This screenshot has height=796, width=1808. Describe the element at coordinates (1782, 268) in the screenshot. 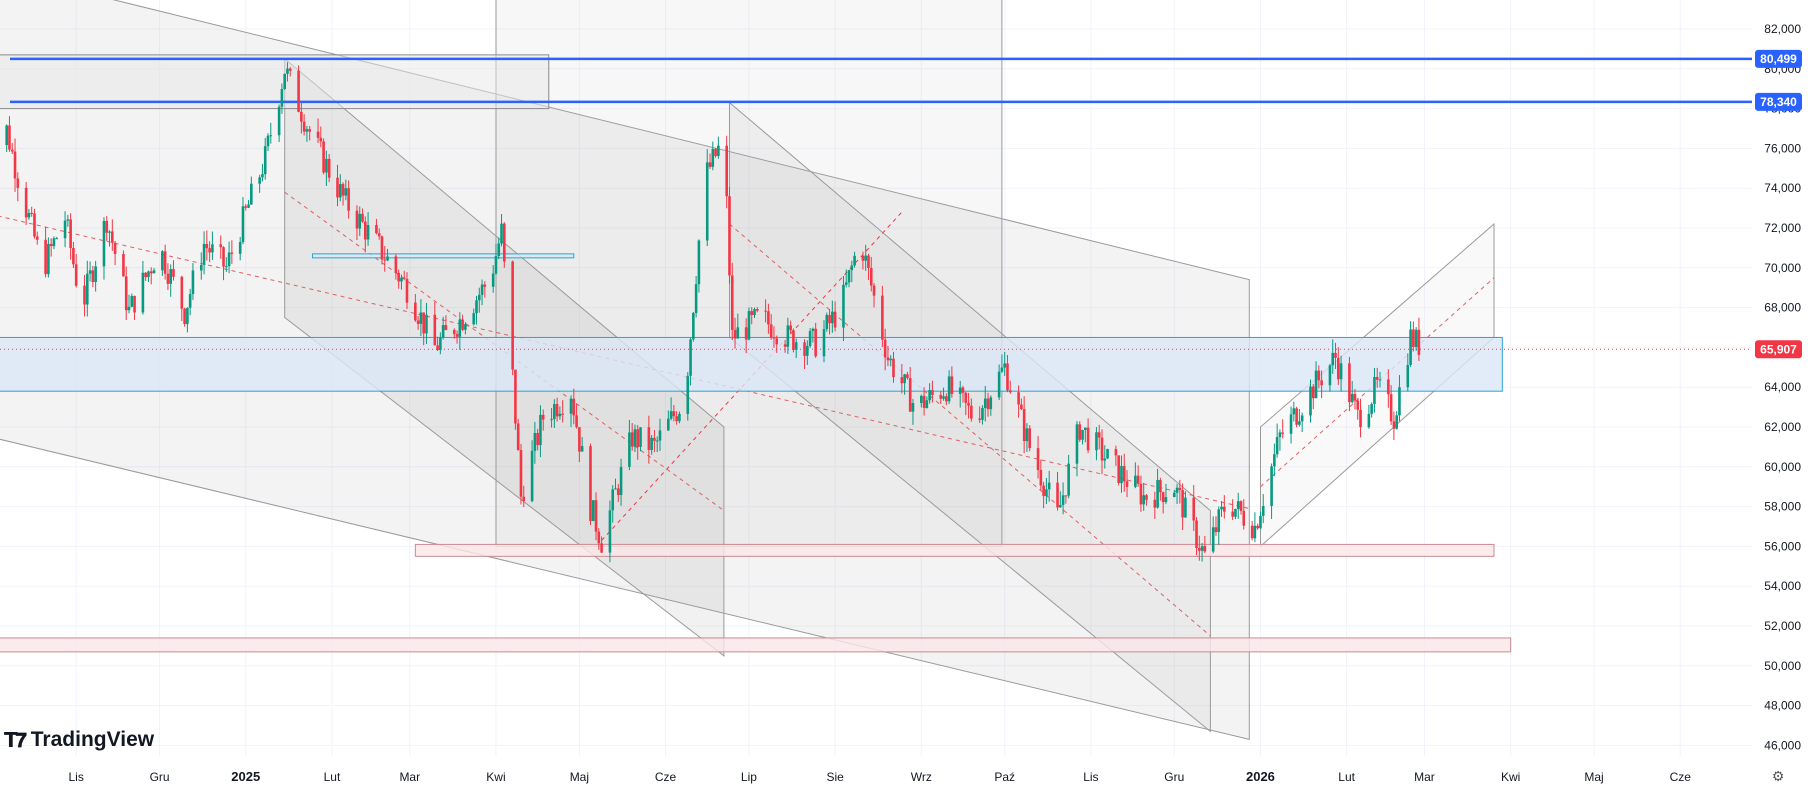

I see `price-tick-label: 70,000` at that location.